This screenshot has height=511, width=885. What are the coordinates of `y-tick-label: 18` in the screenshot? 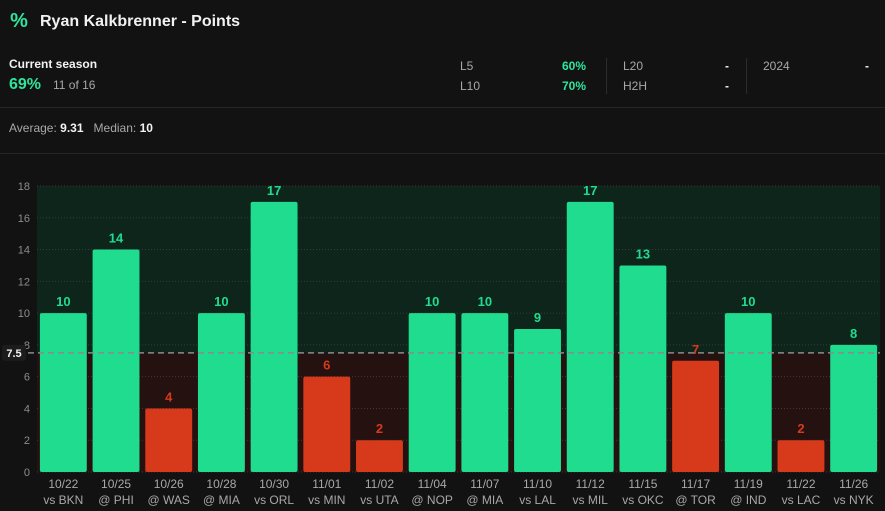 It's located at (24, 187).